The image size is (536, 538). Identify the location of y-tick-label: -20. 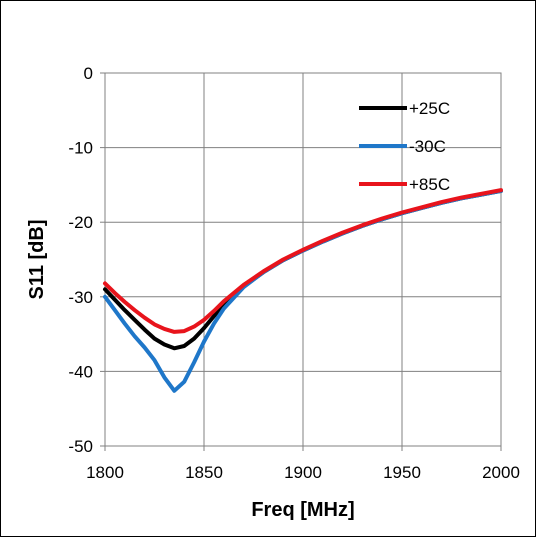
(80, 222).